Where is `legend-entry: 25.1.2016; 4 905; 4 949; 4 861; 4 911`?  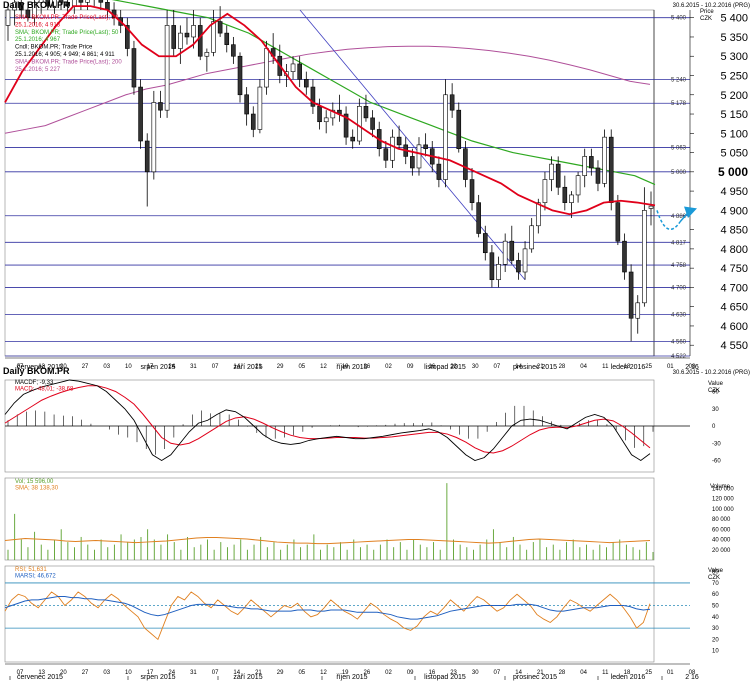
legend-entry: 25.1.2016; 4 905; 4 949; 4 861; 4 911 is located at coordinates (65, 55).